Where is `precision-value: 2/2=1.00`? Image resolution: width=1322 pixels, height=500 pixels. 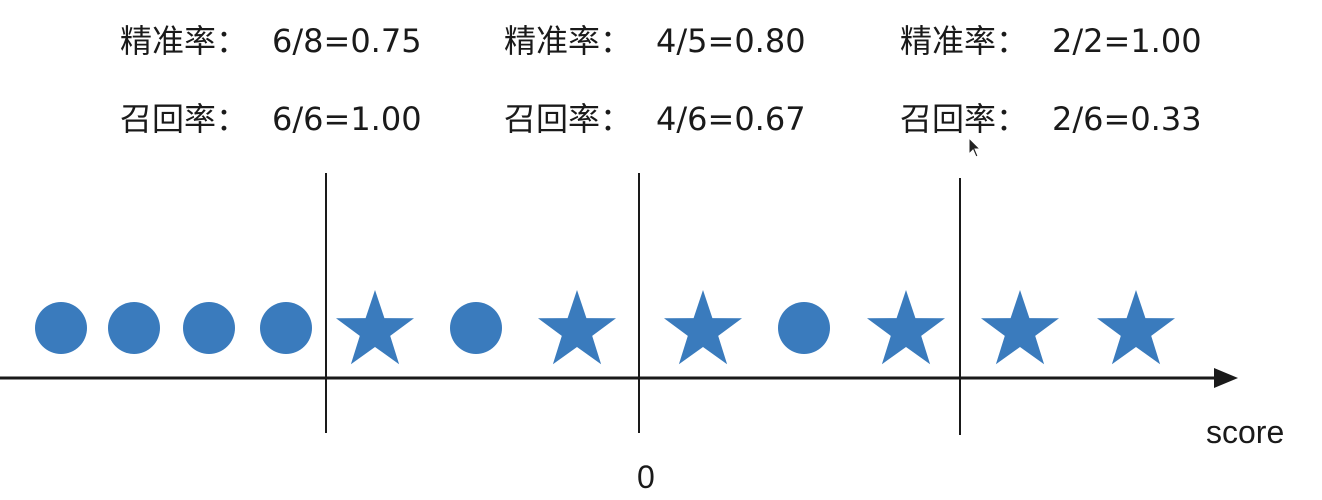 precision-value: 2/2=1.00 is located at coordinates (1127, 41).